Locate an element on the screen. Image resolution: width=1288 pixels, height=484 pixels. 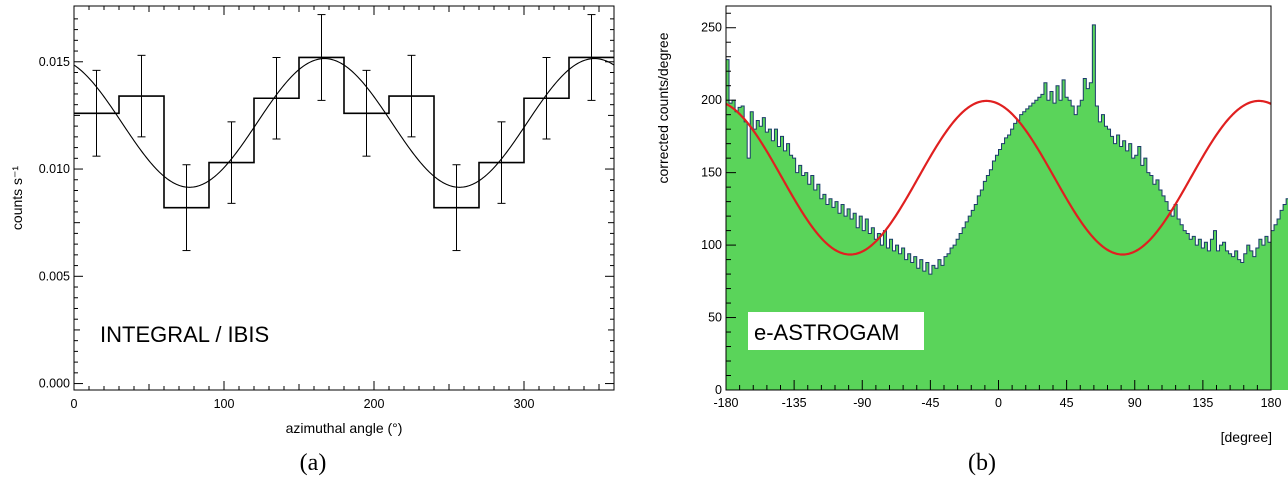
panel-a-x-tick-label: 0 is located at coordinates (74, 404).